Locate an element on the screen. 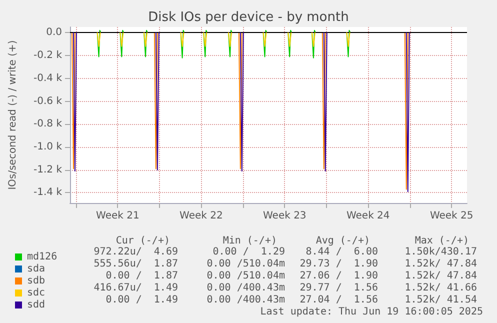 This screenshot has width=497, height=323. text: 0.00 / 1.29 is located at coordinates (248, 252).